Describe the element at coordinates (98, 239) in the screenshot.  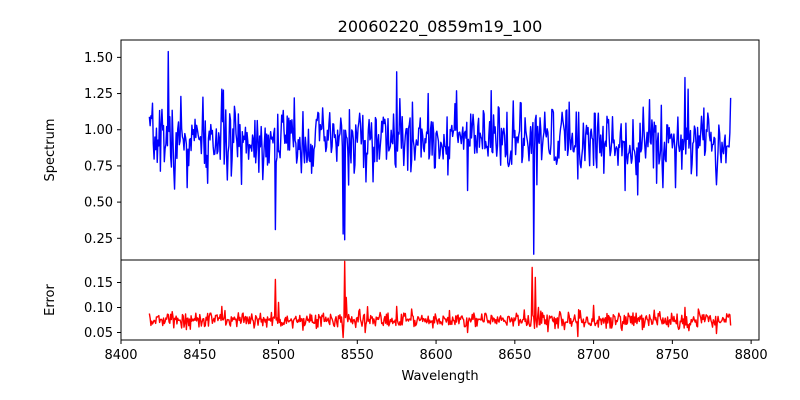
I see `spectrum-y-tick-label: 0.25` at that location.